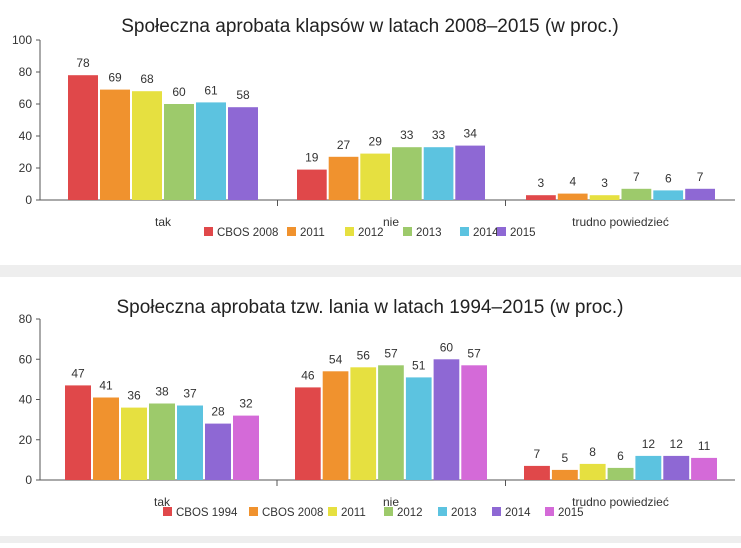 Image resolution: width=741 pixels, height=548 pixels. I want to click on data-label: 33, so click(439, 135).